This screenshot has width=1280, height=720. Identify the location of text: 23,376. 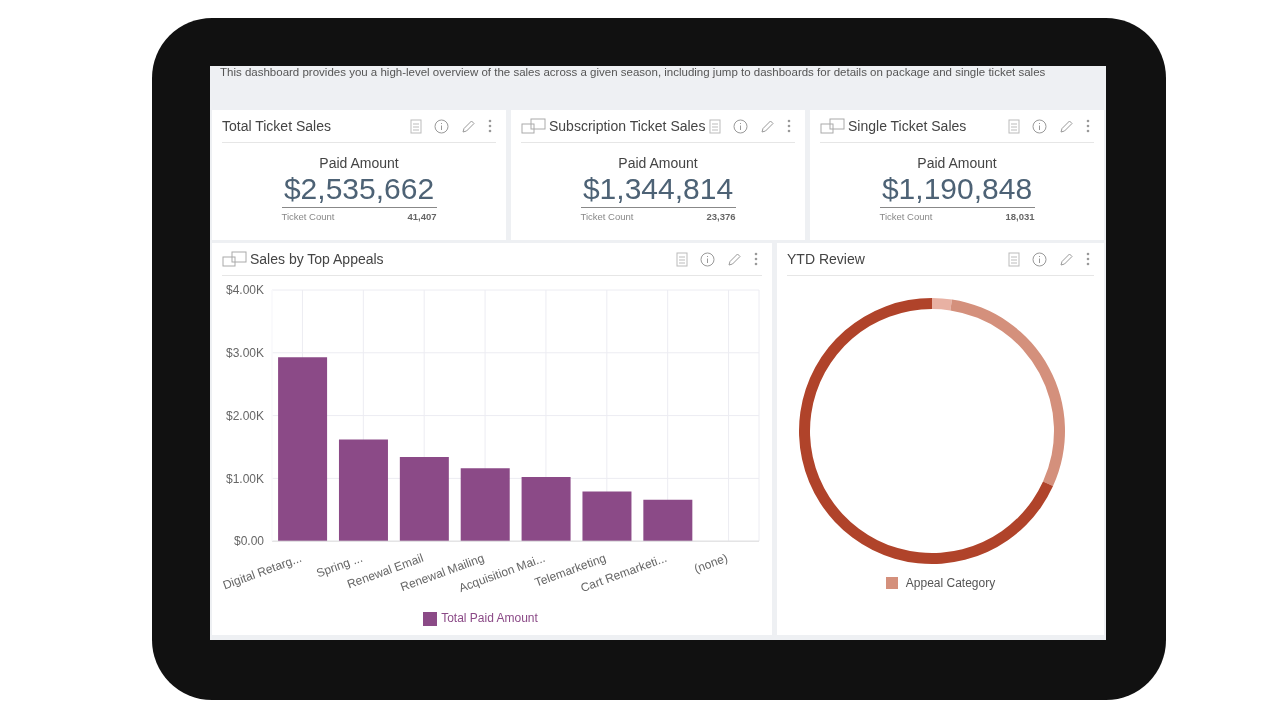
(721, 216).